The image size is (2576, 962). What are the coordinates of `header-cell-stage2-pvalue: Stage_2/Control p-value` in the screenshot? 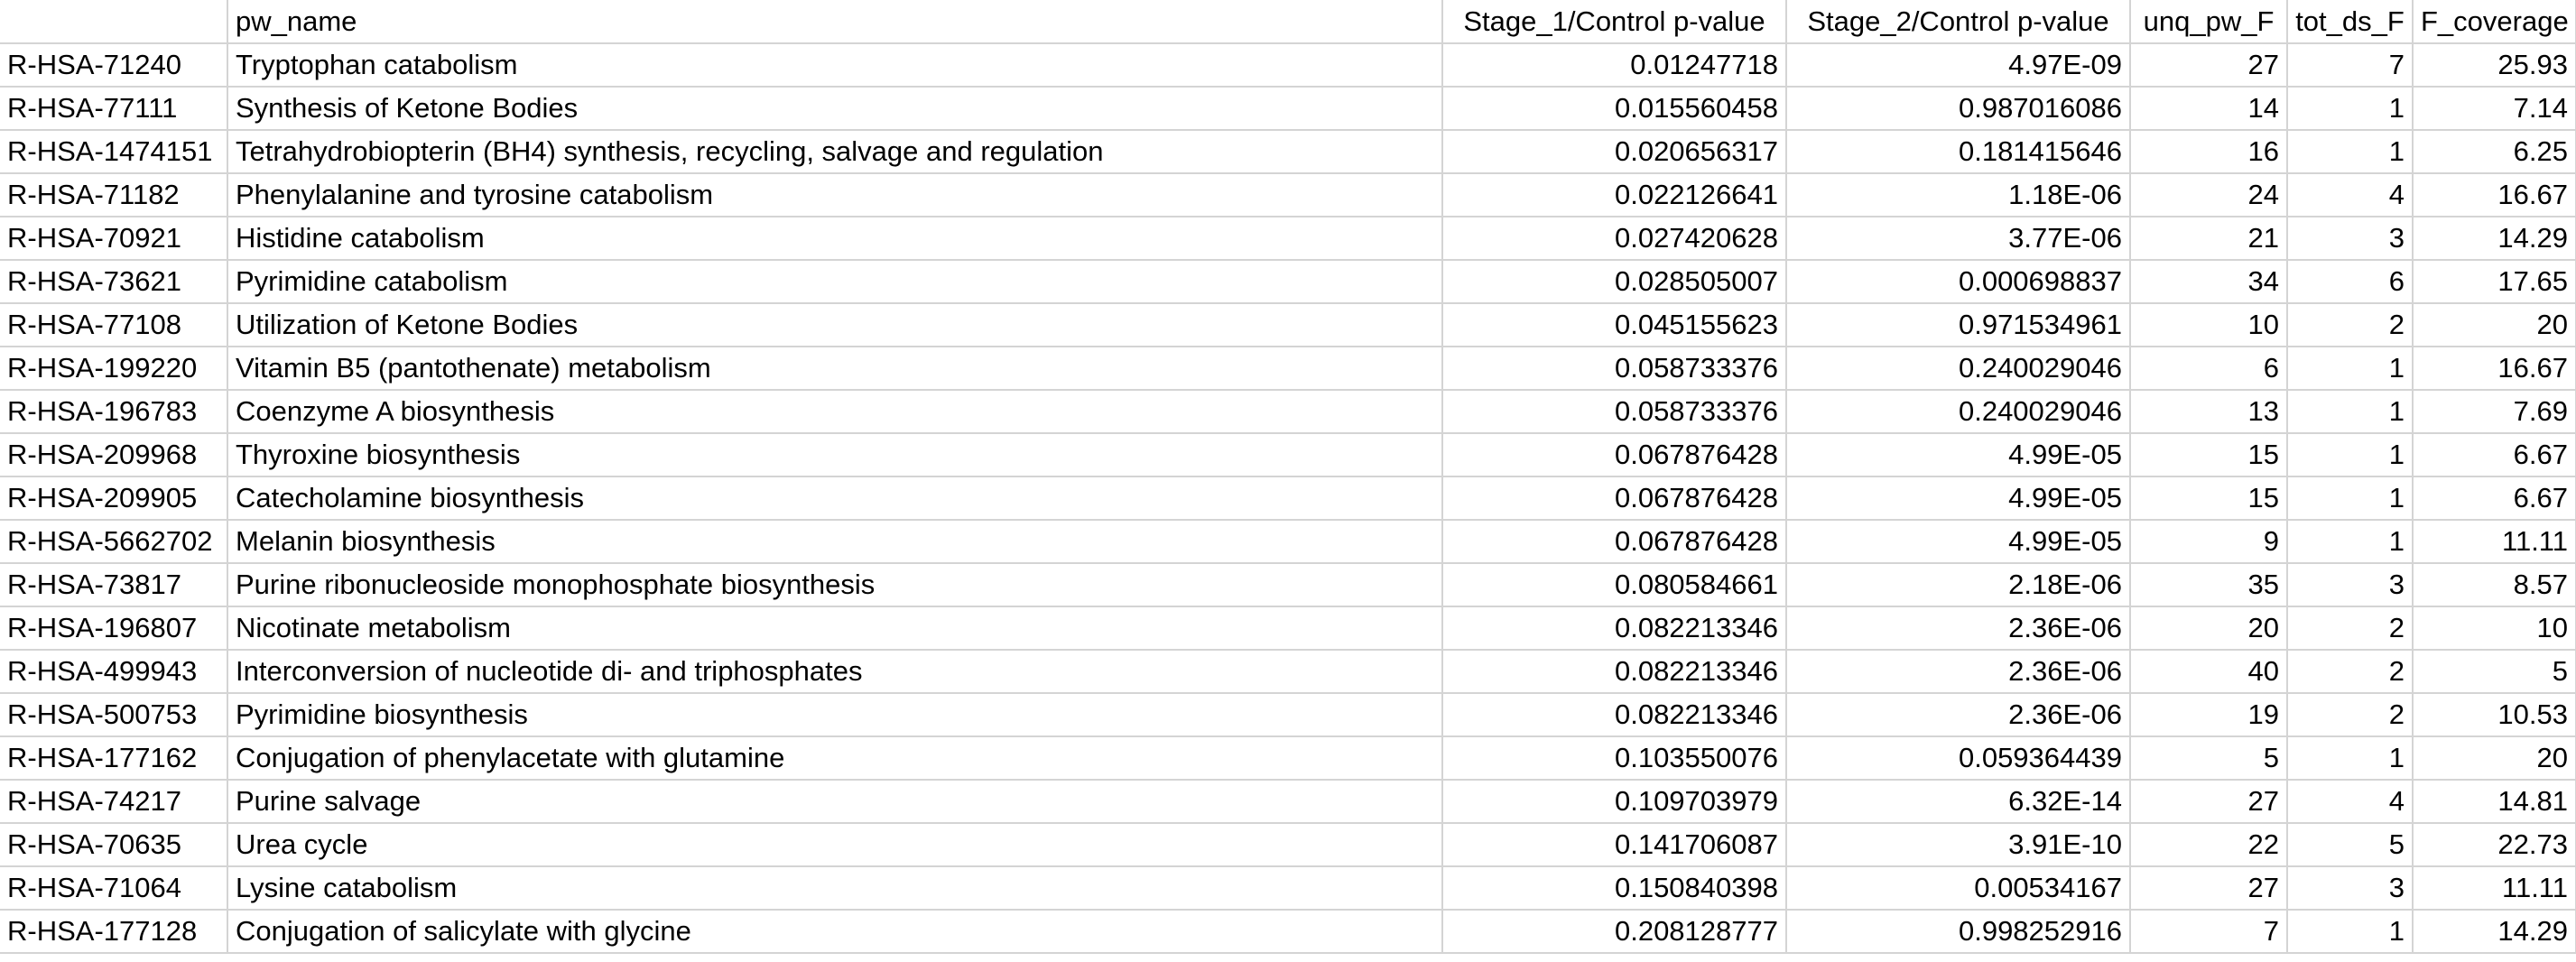 It's located at (1958, 22).